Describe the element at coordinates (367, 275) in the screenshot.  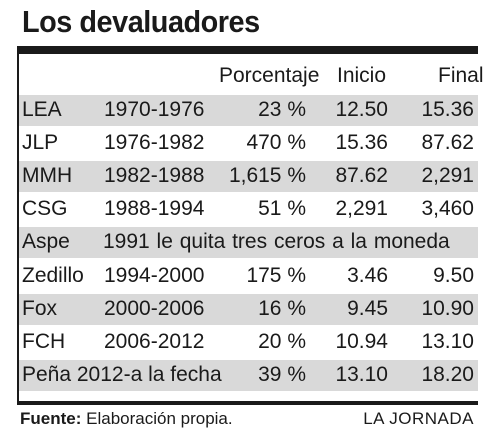
I see `row-start-value: 3.46` at that location.